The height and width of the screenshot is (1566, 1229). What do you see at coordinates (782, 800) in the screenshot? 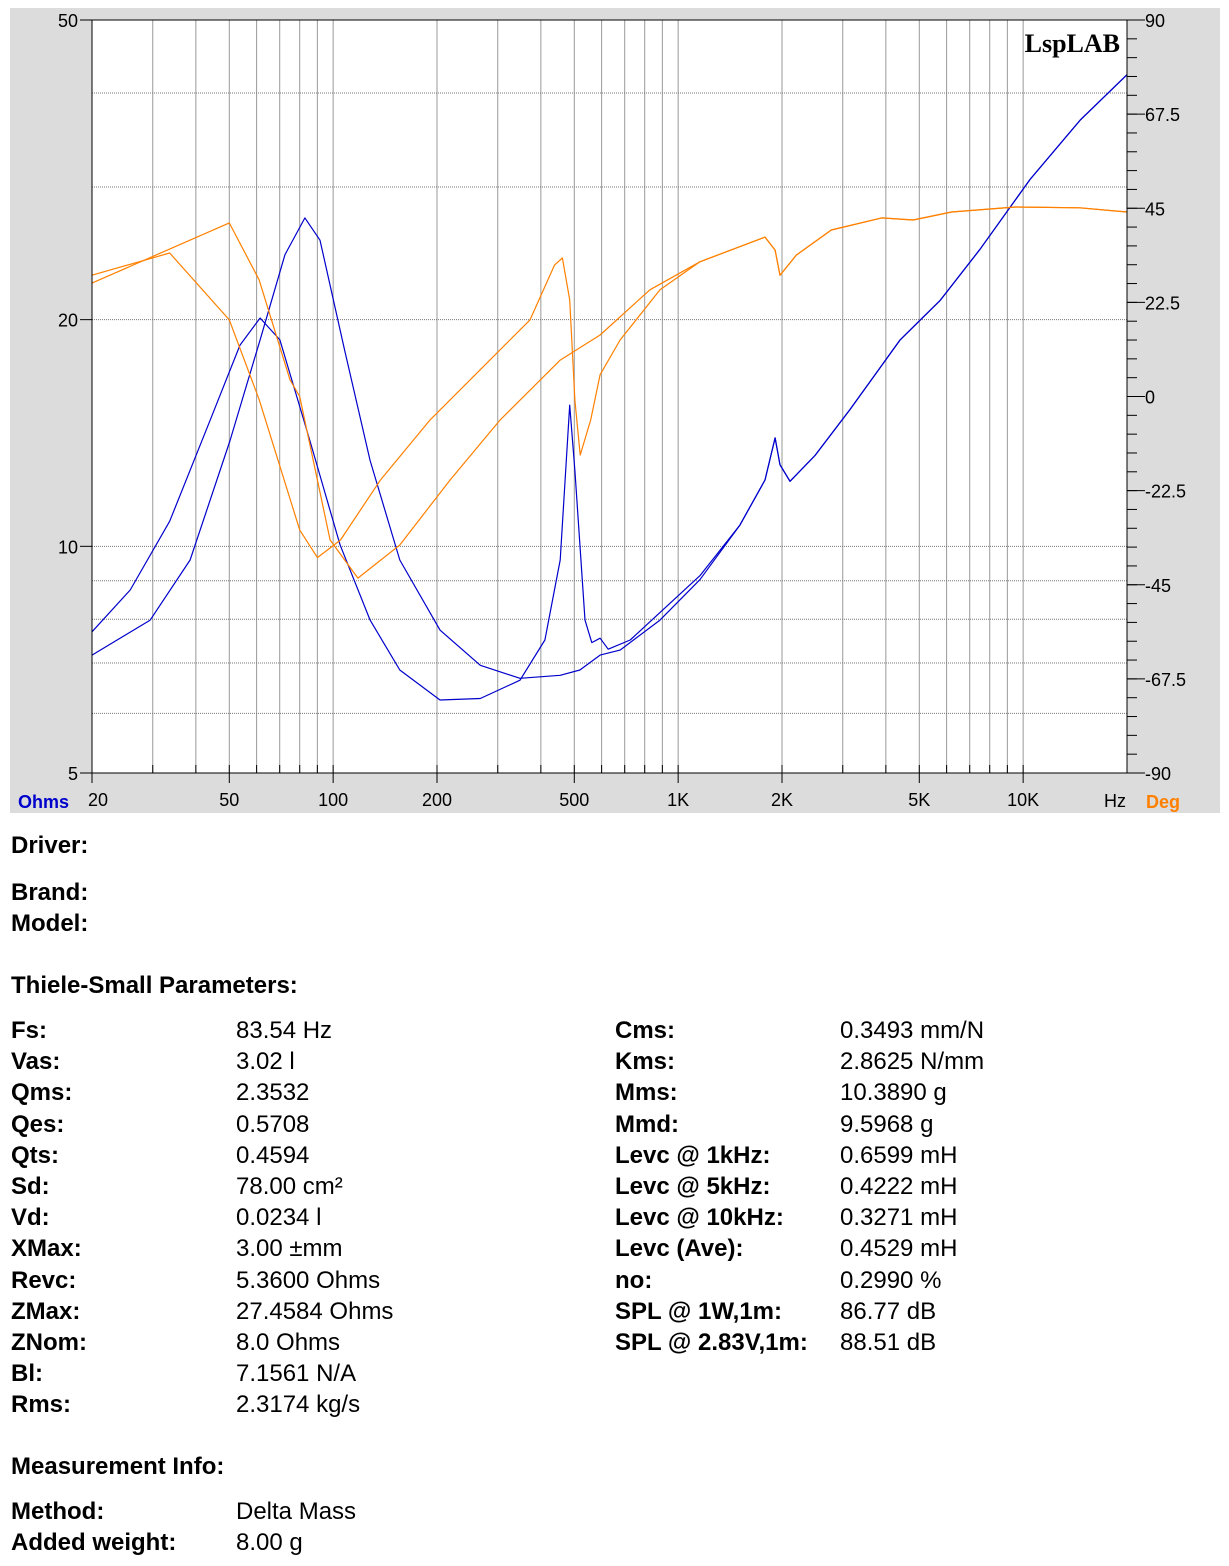
I see `x-tick-label: 2K` at bounding box center [782, 800].